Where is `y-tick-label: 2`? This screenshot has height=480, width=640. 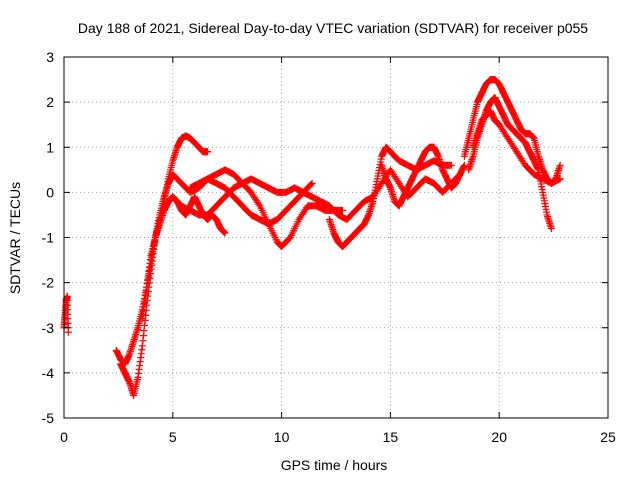
y-tick-label: 2 is located at coordinates (50, 102).